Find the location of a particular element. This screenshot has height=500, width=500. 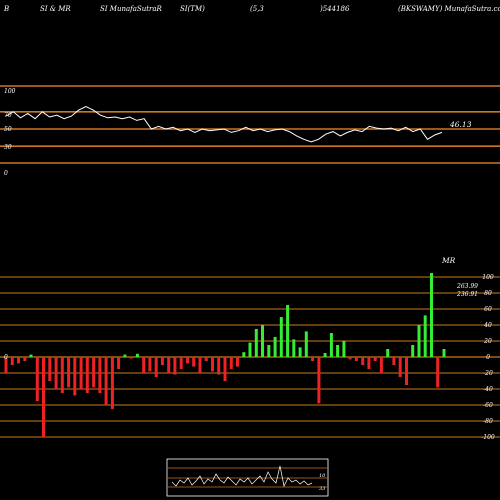

rsi-line is located at coordinates (224, 124).